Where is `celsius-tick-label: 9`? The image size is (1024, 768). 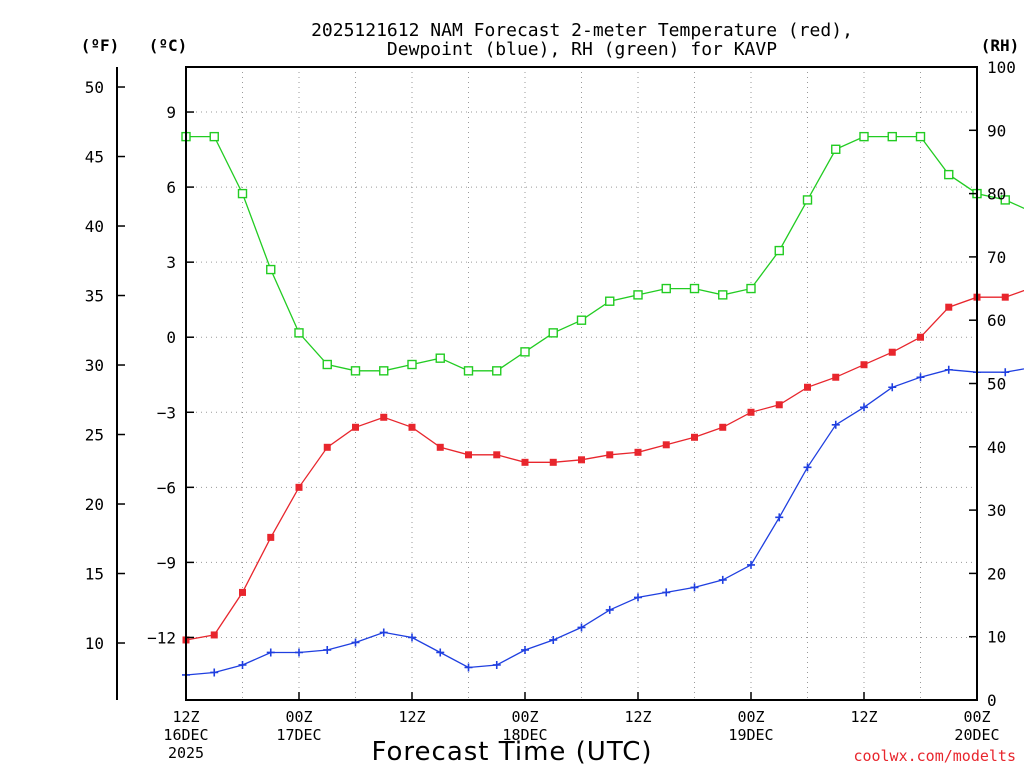
celsius-tick-label: 9 is located at coordinates (171, 112).